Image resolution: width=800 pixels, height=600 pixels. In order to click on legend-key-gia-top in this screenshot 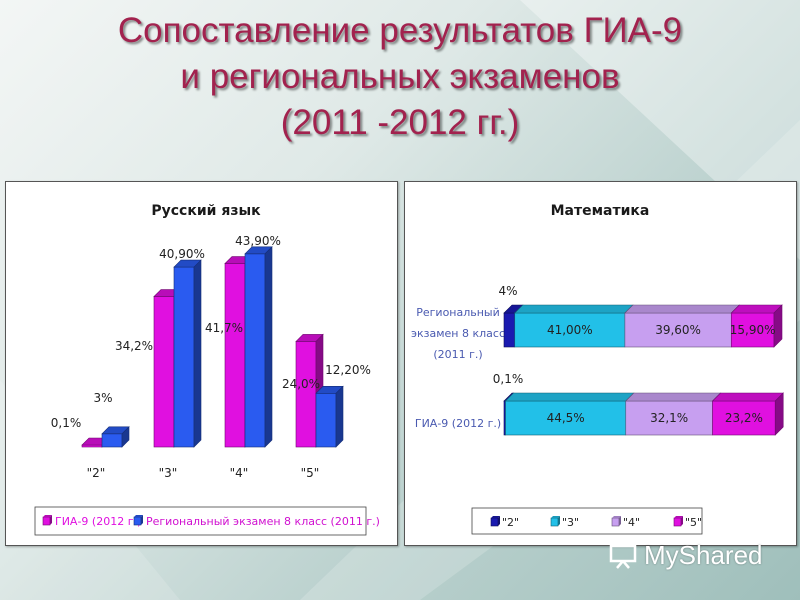, I will do `click(47, 516)`.